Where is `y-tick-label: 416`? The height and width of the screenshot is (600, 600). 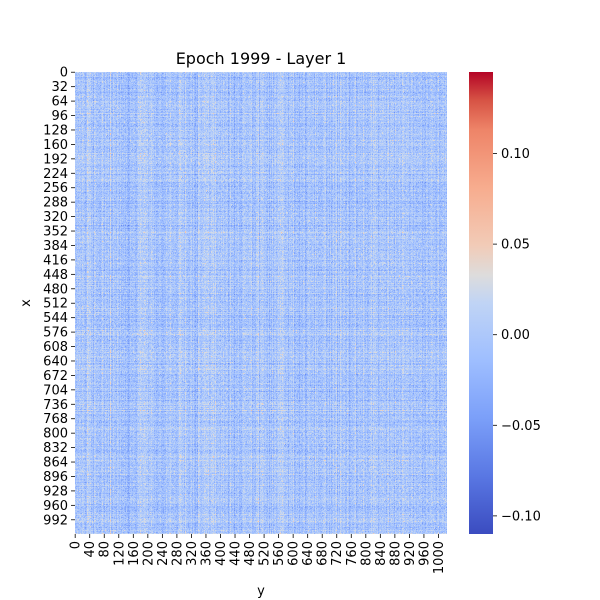 y-tick-label: 416 is located at coordinates (55, 260).